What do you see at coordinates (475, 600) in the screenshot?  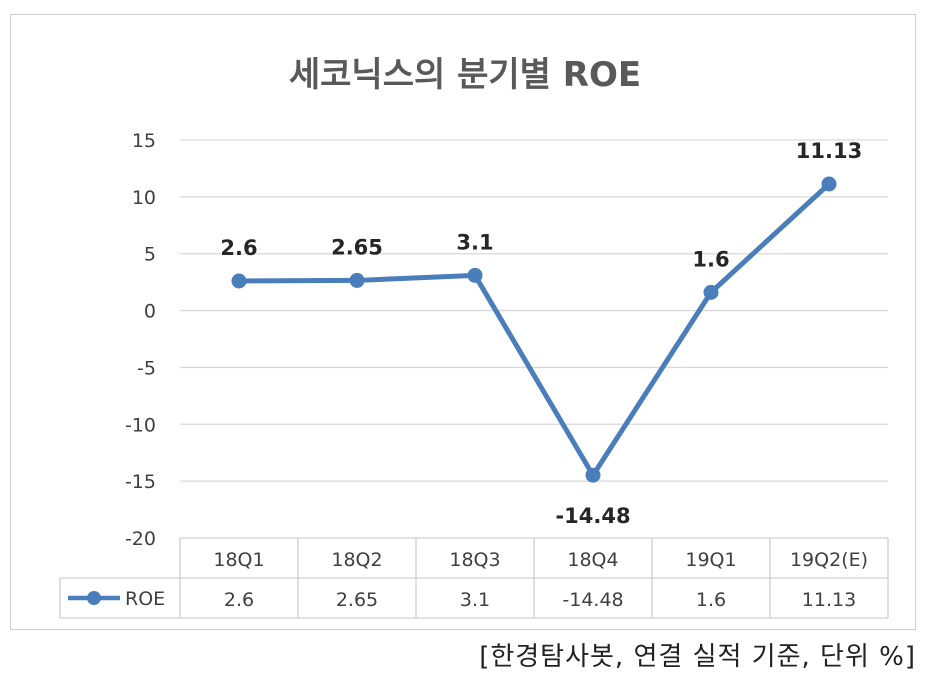 I see `table-value-2: 3.1` at bounding box center [475, 600].